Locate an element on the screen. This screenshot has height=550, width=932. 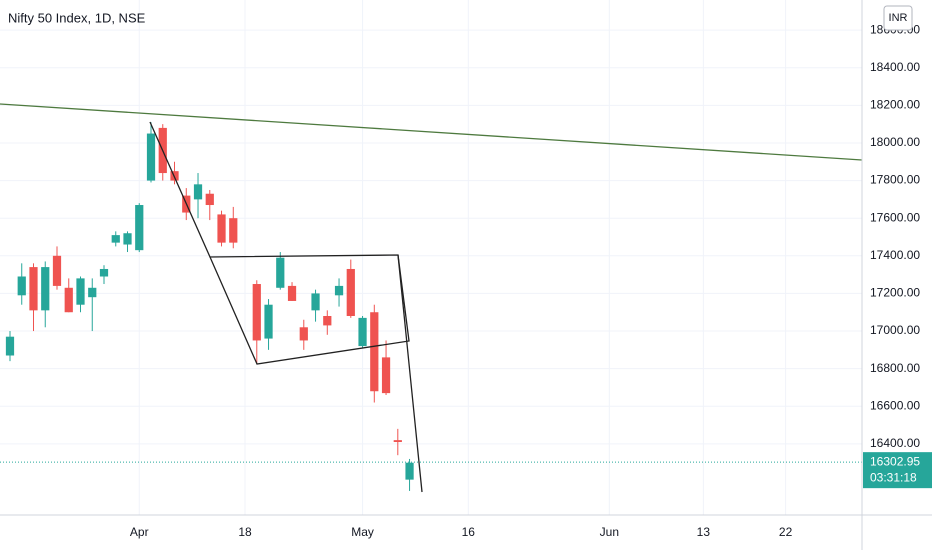
x-tick-label: Jun is located at coordinates (609, 532).